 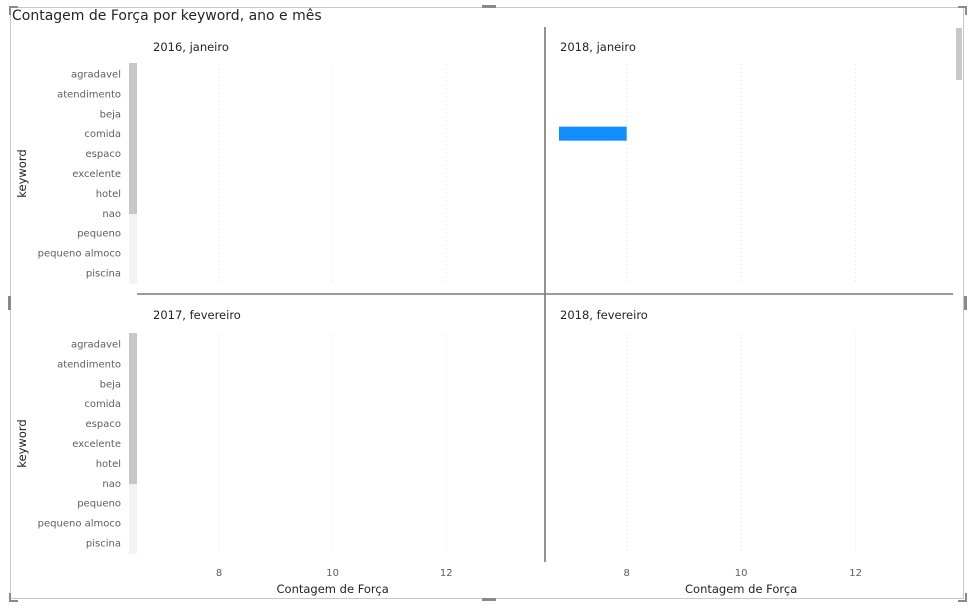 I want to click on resize-handle-top, so click(x=489, y=6).